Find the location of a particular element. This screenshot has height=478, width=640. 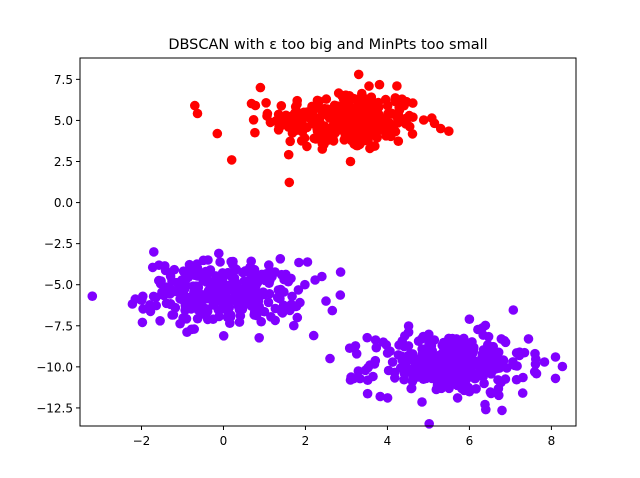

x-tick-label: 0 is located at coordinates (224, 441).